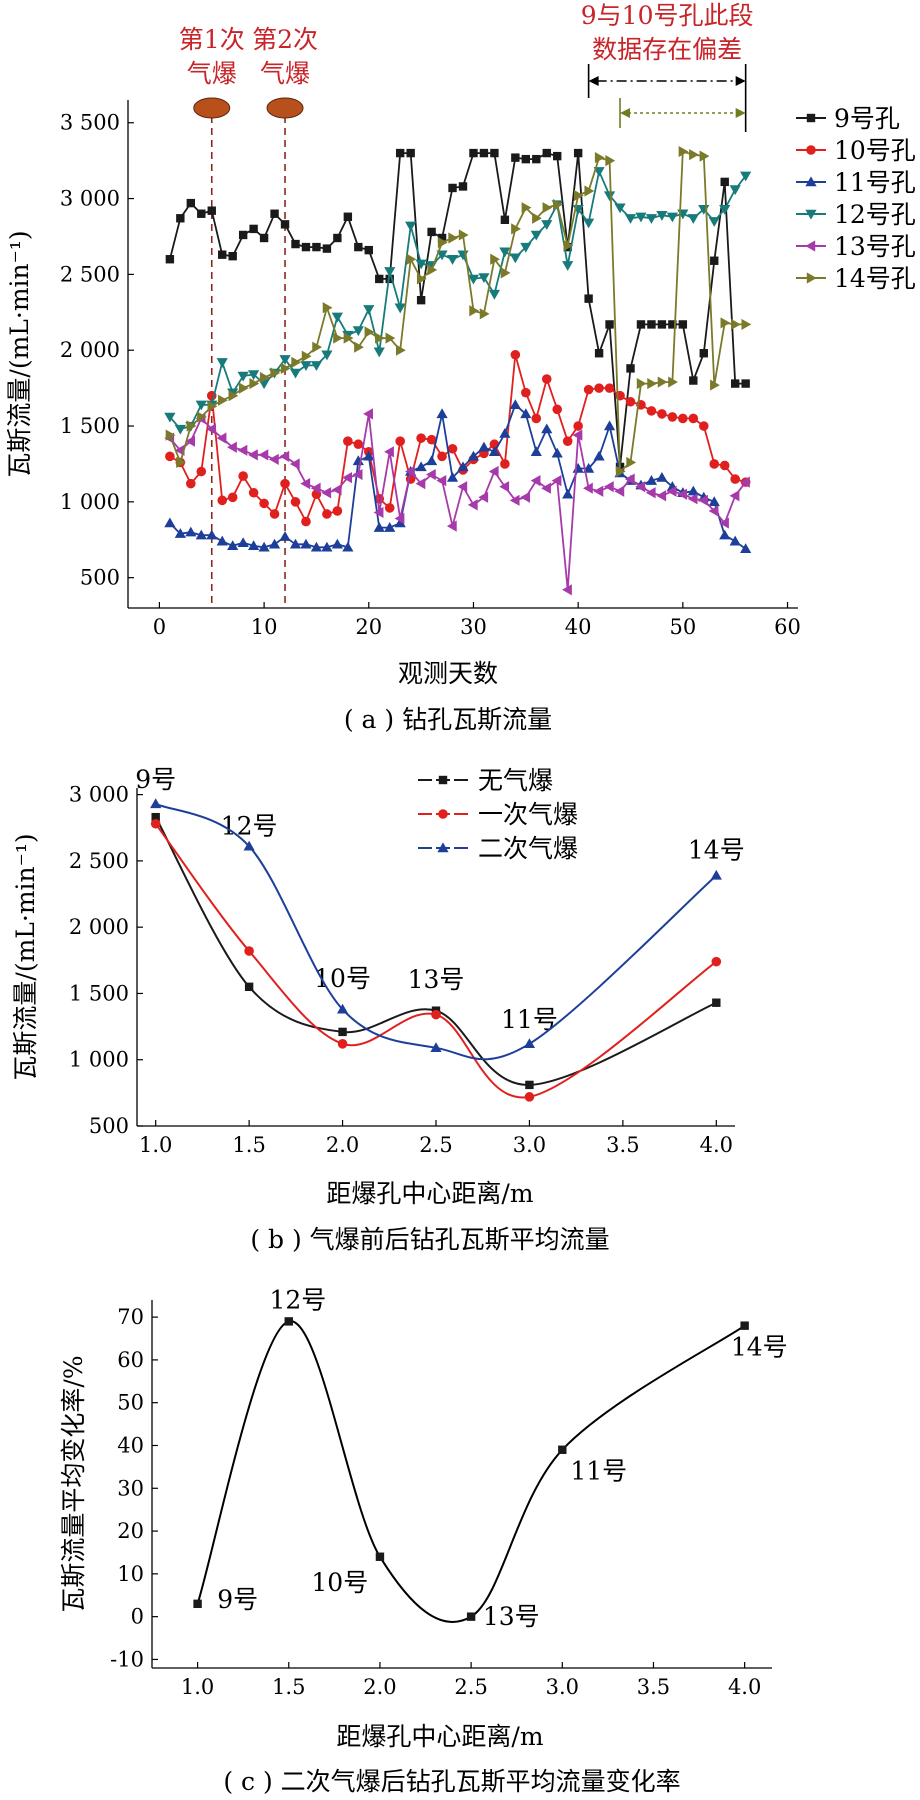  What do you see at coordinates (155, 1145) in the screenshot?
I see `x-tick-label: 1.0` at bounding box center [155, 1145].